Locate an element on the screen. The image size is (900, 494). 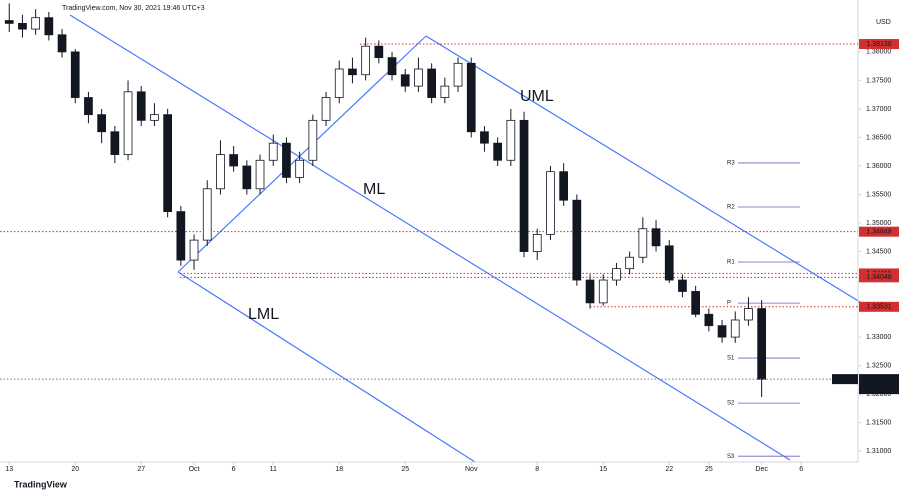
last-price-box is located at coordinates (879, 384).